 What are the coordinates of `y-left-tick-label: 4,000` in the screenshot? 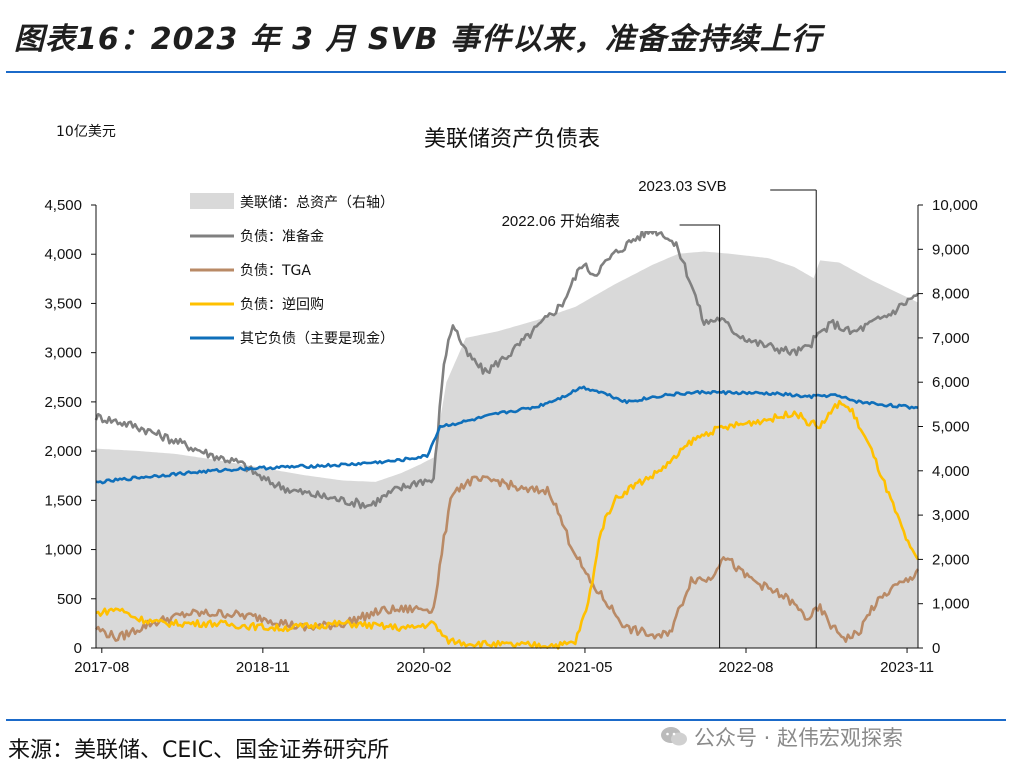 It's located at (63, 254).